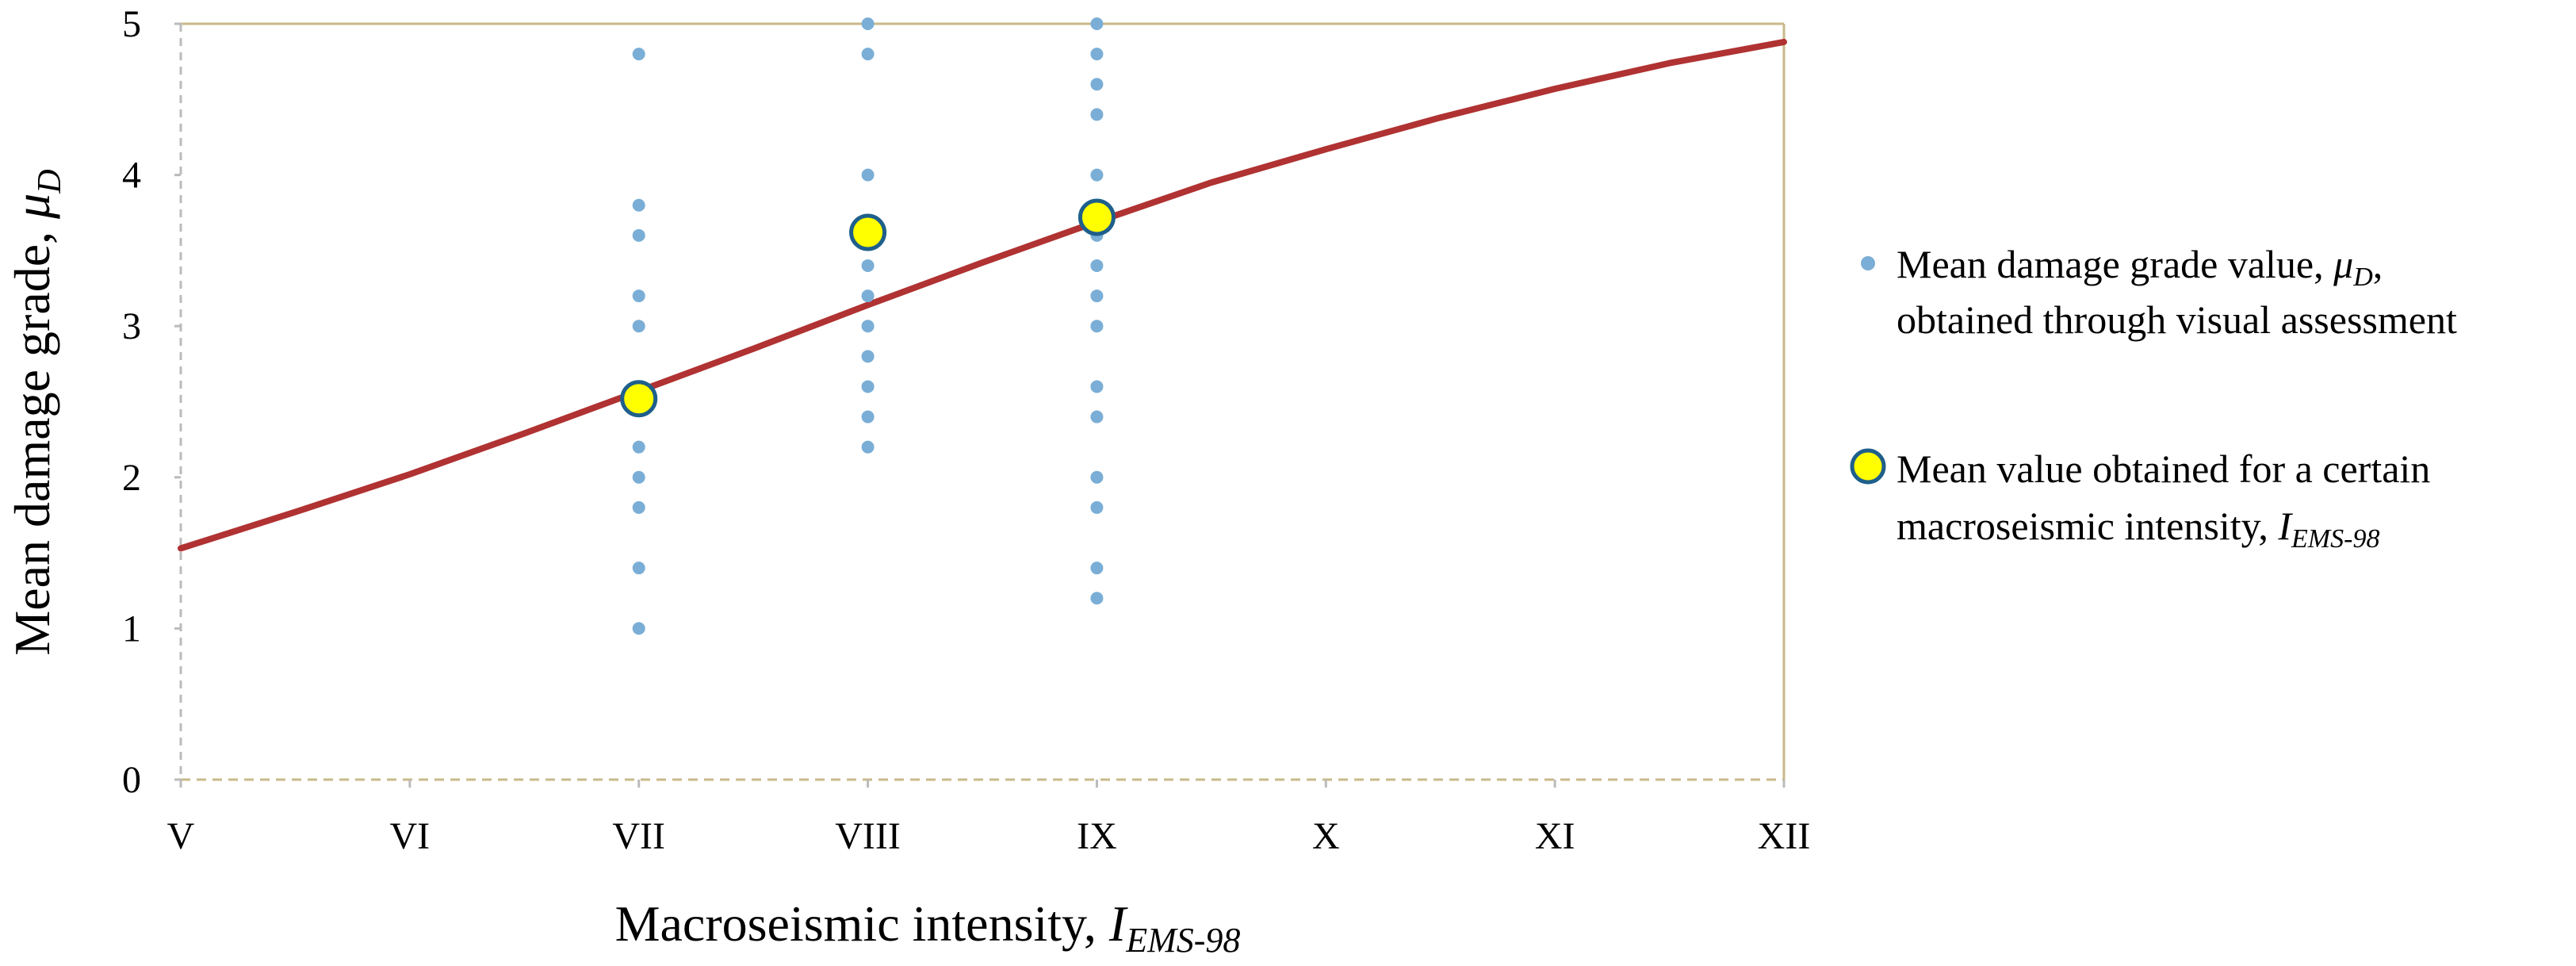 The image size is (2576, 966). I want to click on y-axis-title-subscript: D, so click(50, 181).